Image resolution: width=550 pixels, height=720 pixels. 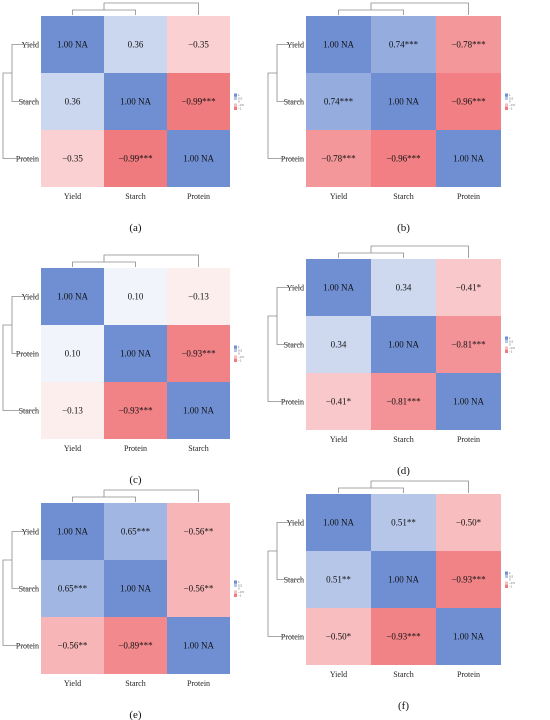 What do you see at coordinates (72, 411) in the screenshot?
I see `cell-value-label: −0.13` at bounding box center [72, 411].